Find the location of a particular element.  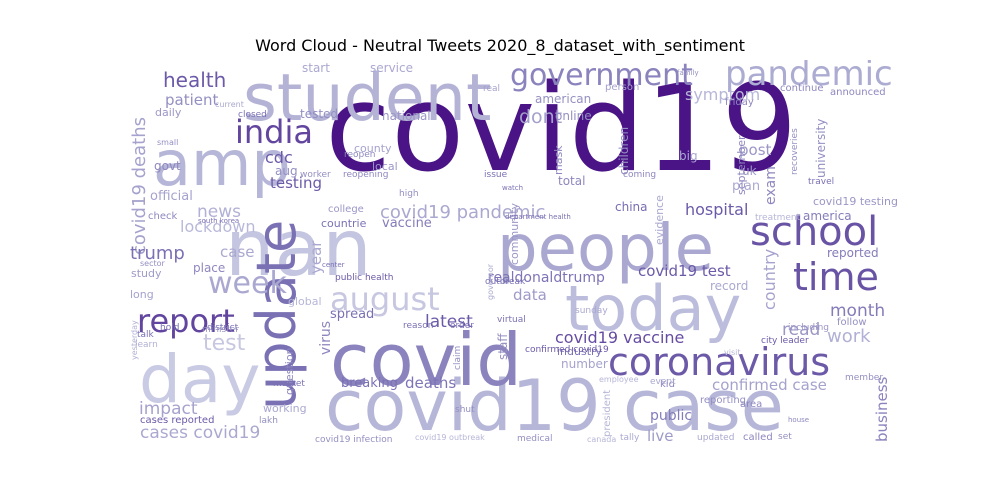

word-high: high is located at coordinates (409, 194).